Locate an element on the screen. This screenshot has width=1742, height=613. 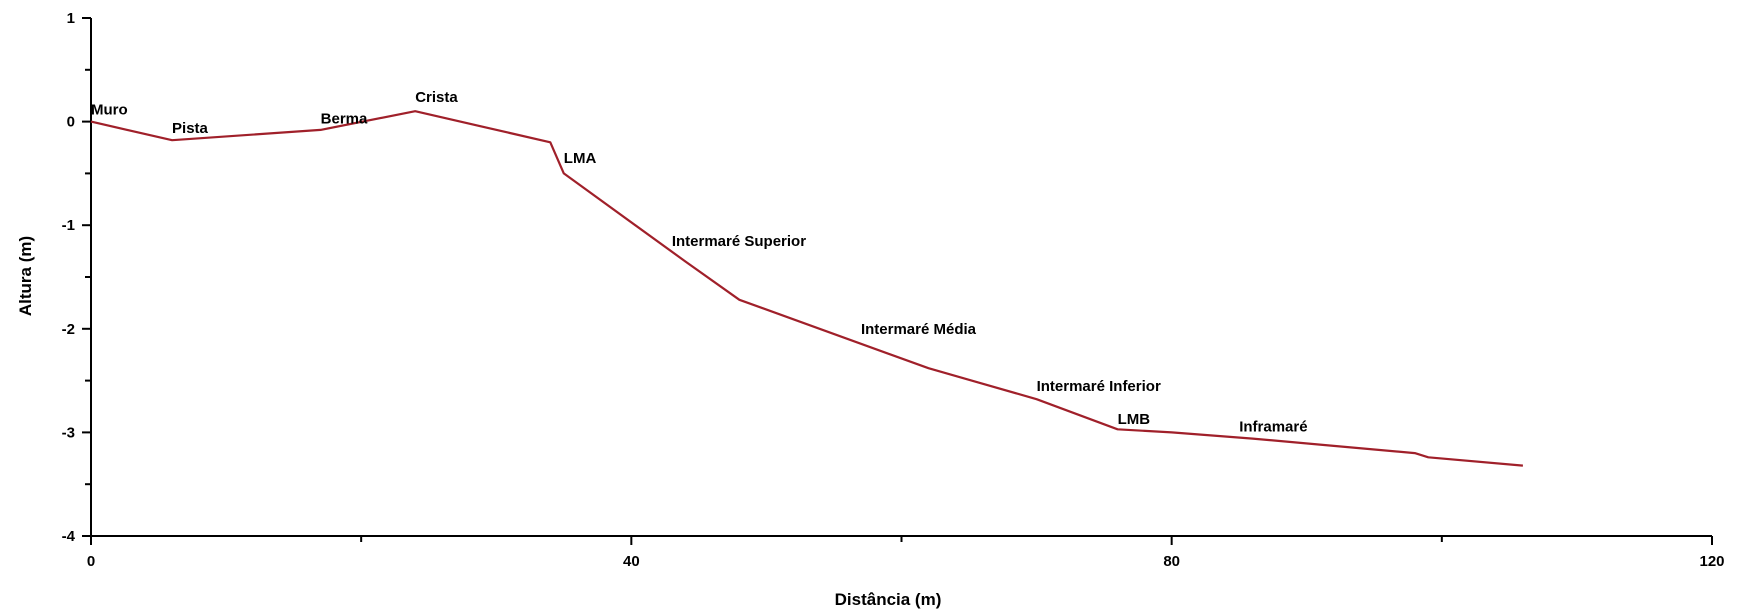
y-tick-label: -2 is located at coordinates (68, 329).